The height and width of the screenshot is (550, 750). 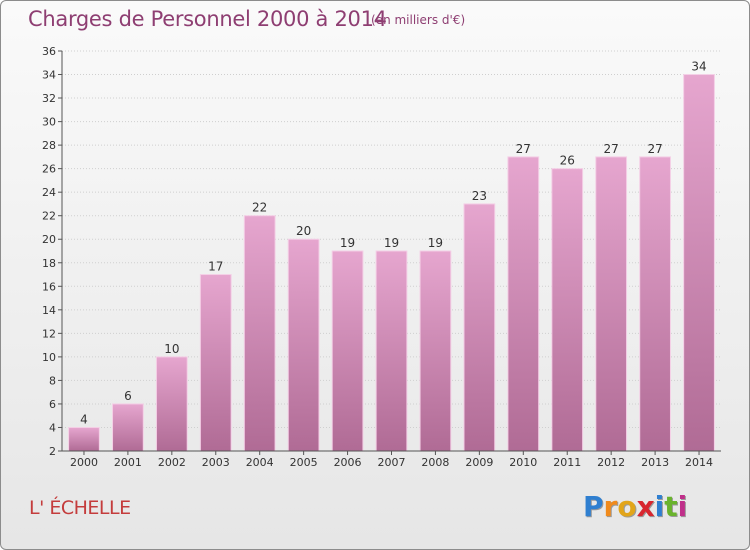 I want to click on y-tick-label: 6, so click(x=52, y=404).